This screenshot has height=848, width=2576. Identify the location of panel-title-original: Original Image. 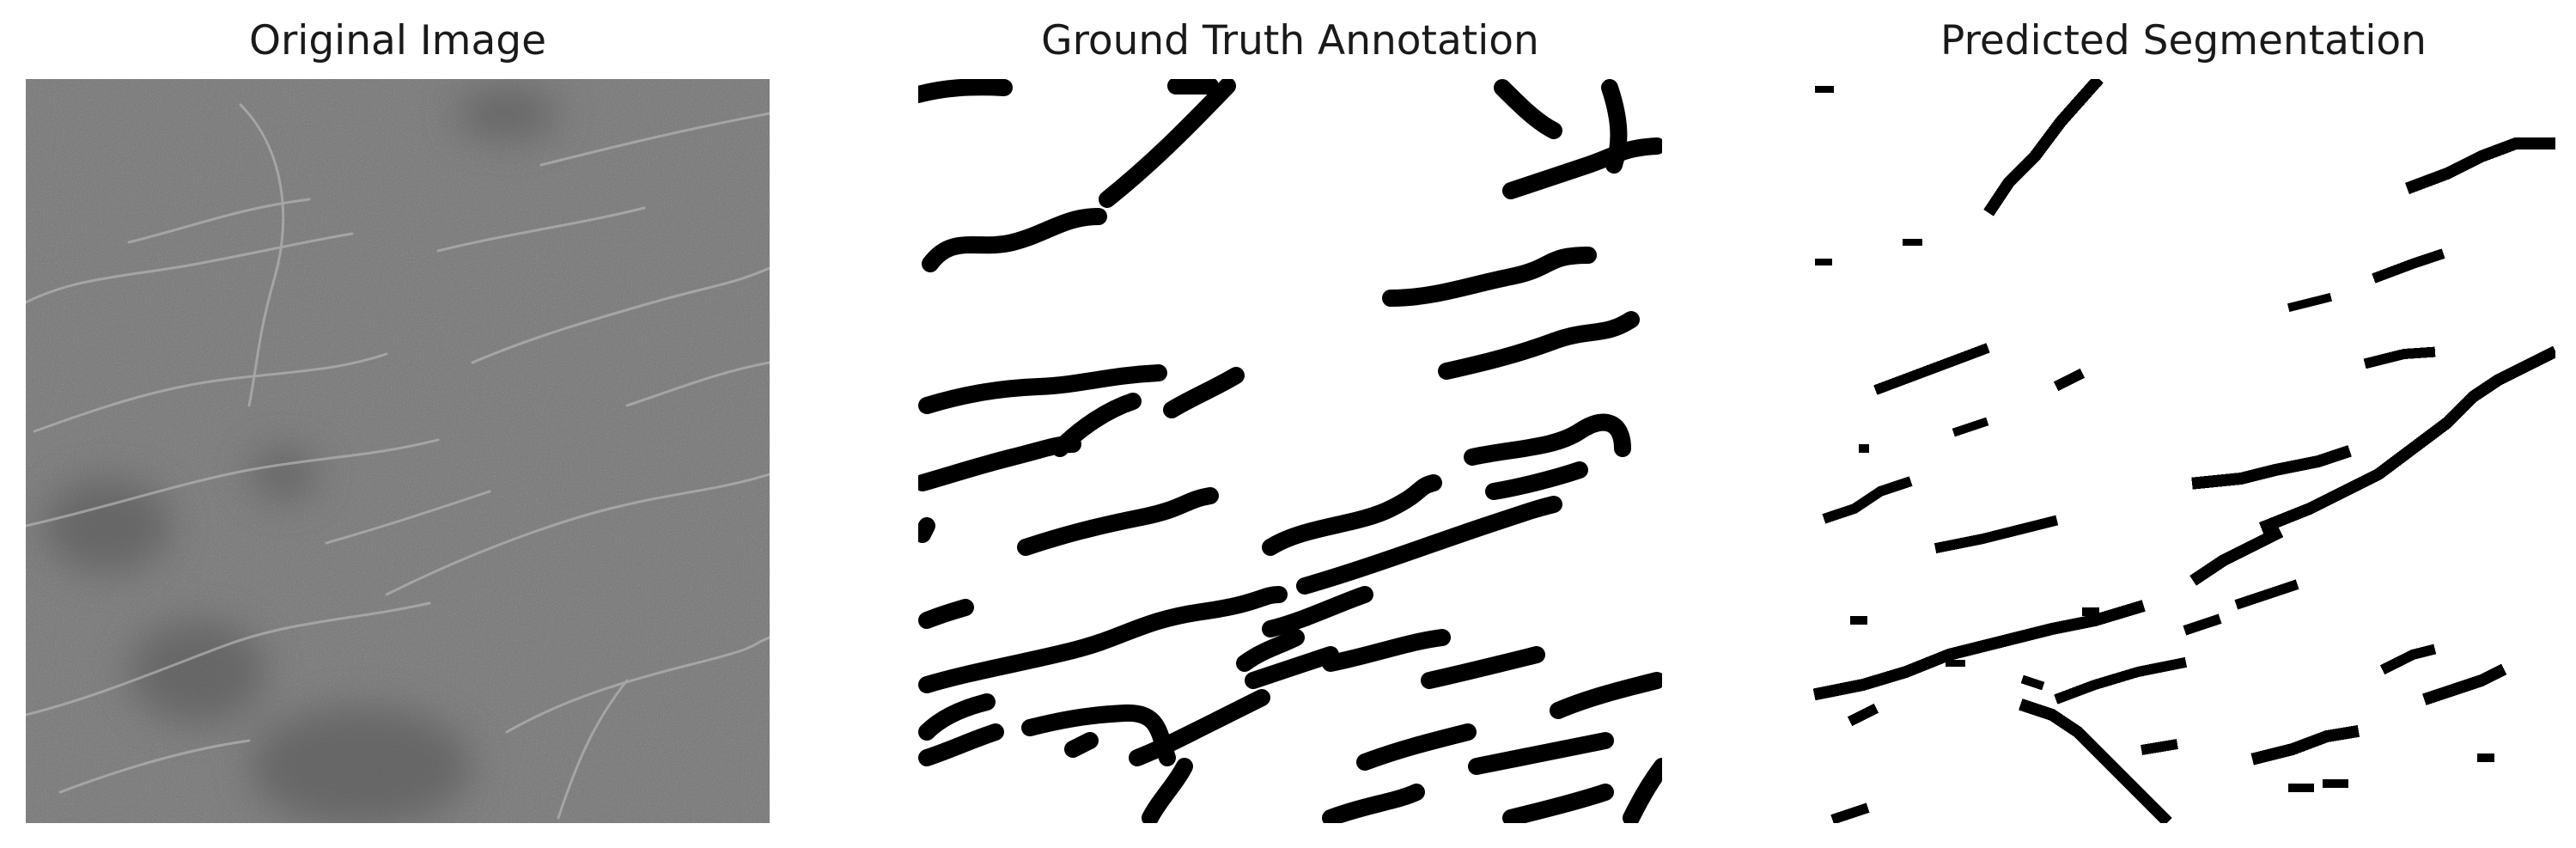
(397, 40).